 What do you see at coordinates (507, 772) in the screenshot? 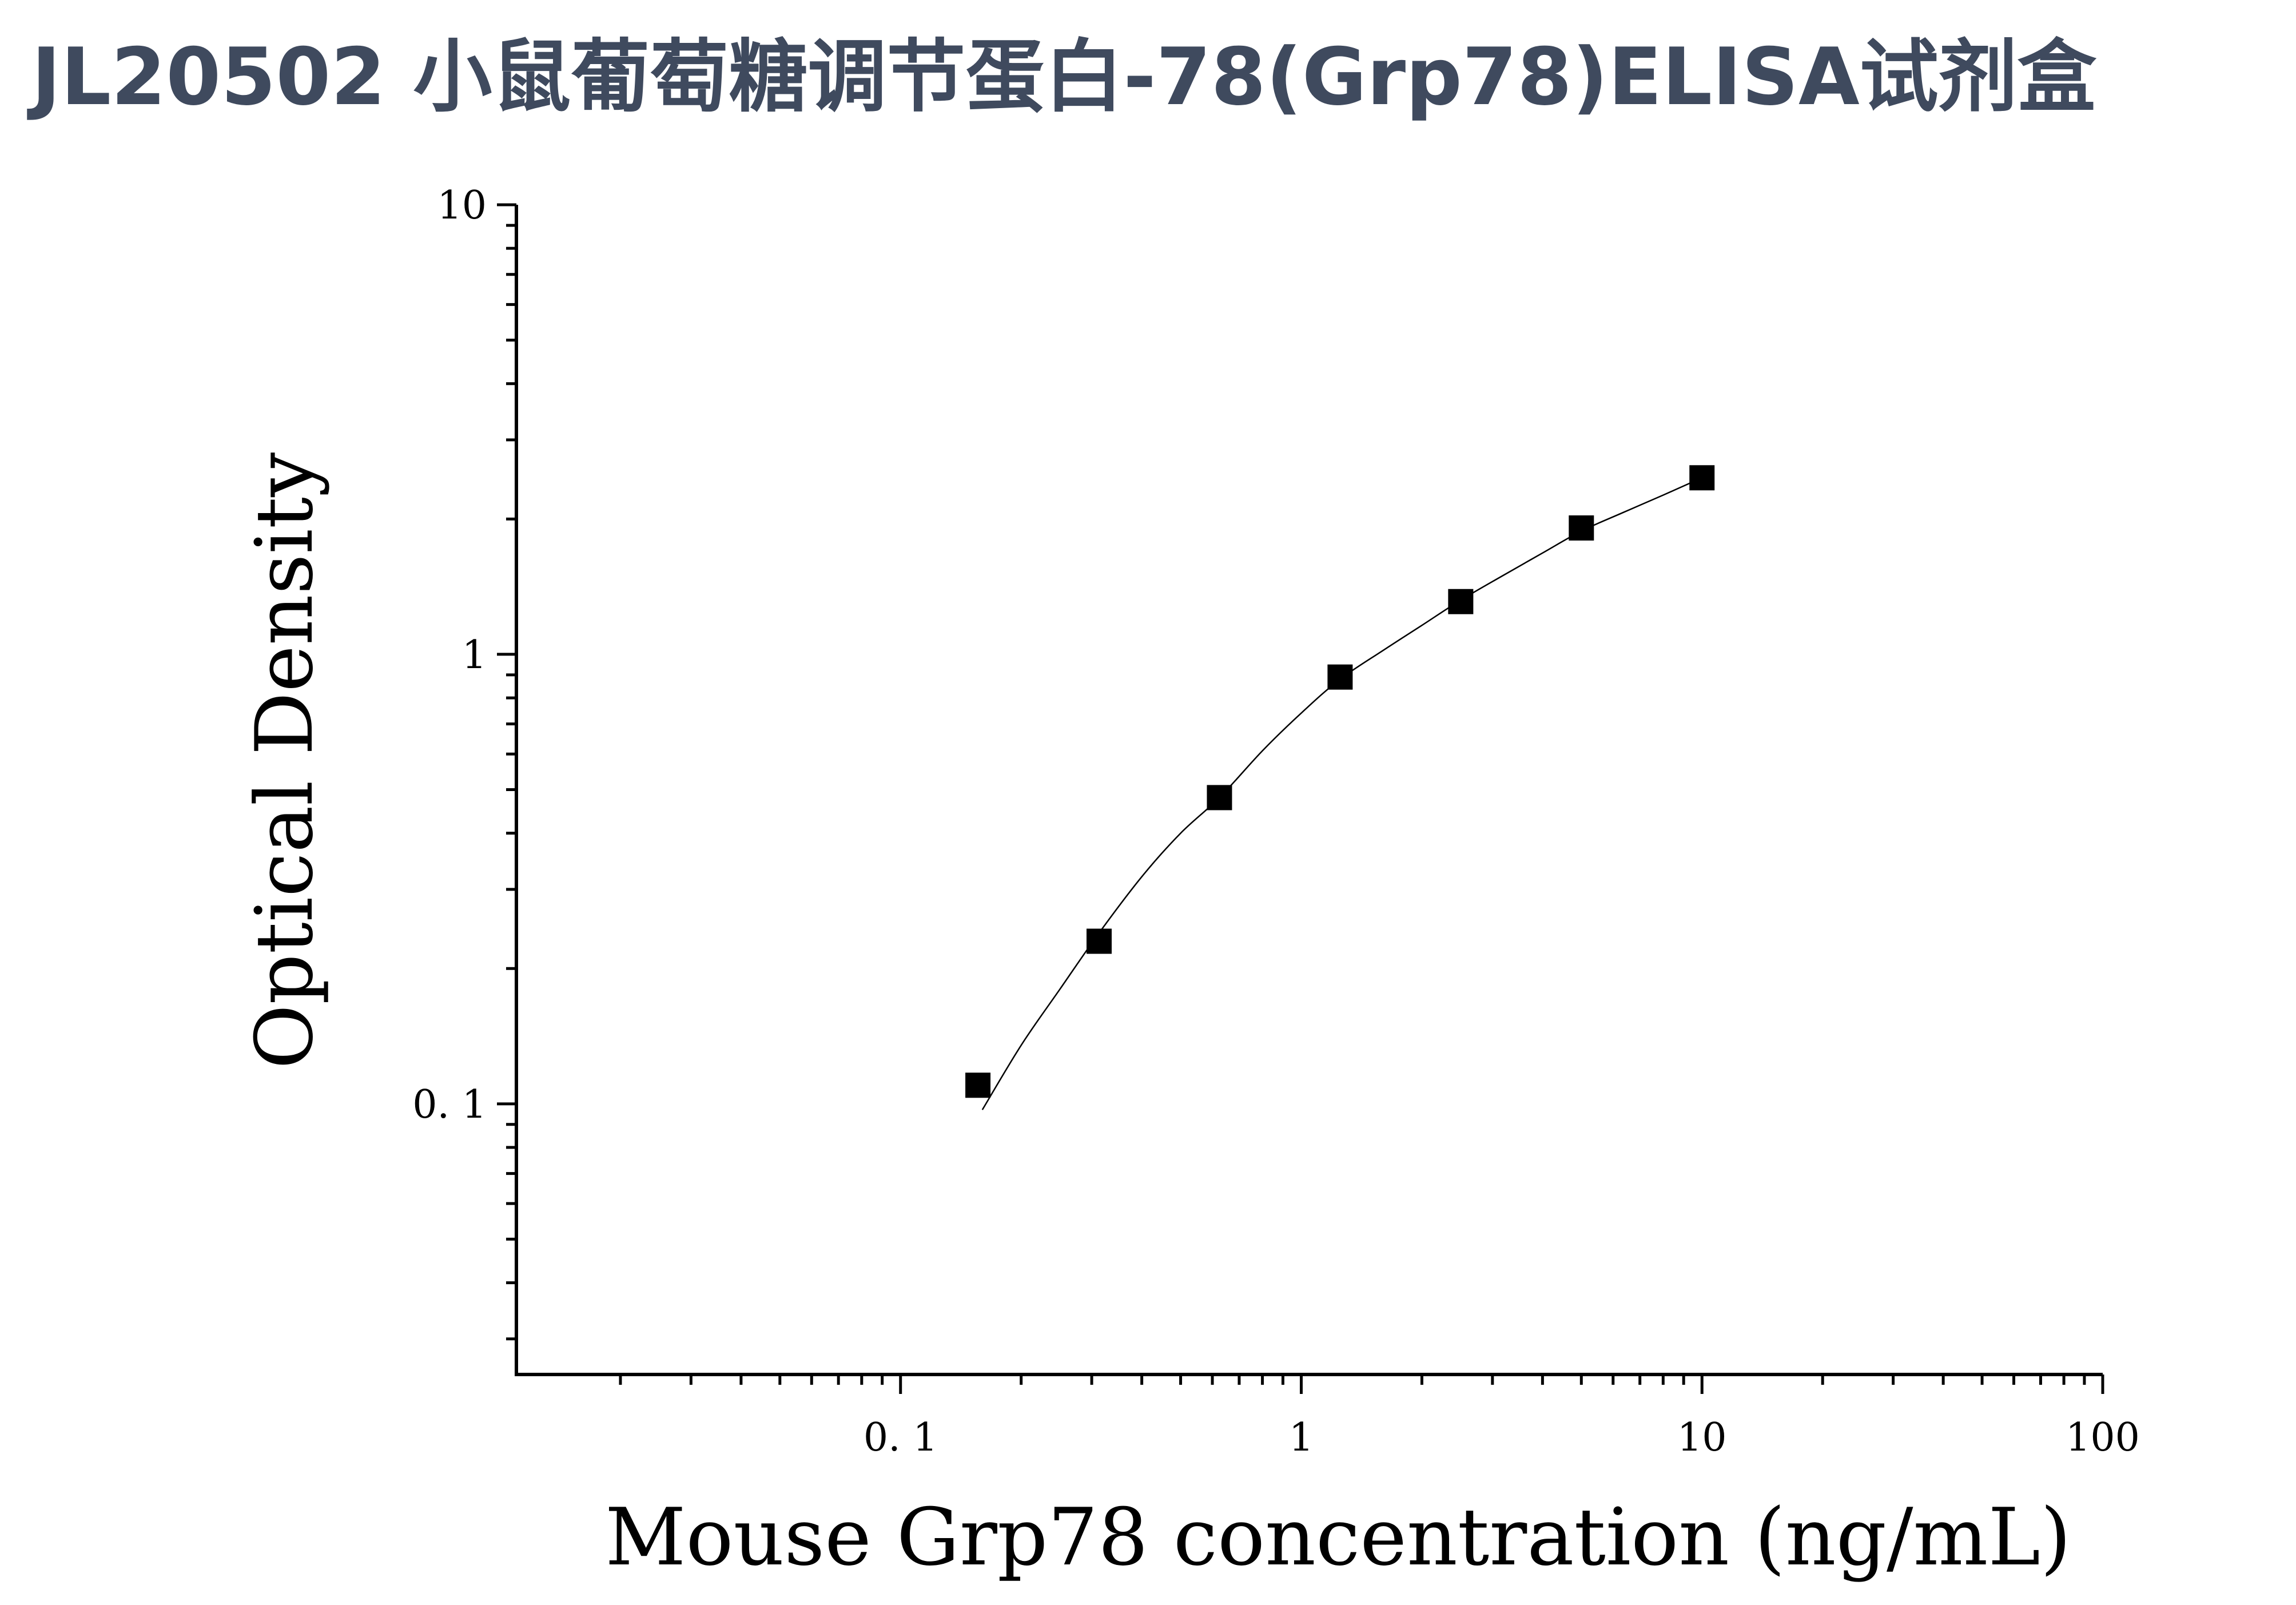
I see `y-axis-ticks` at bounding box center [507, 772].